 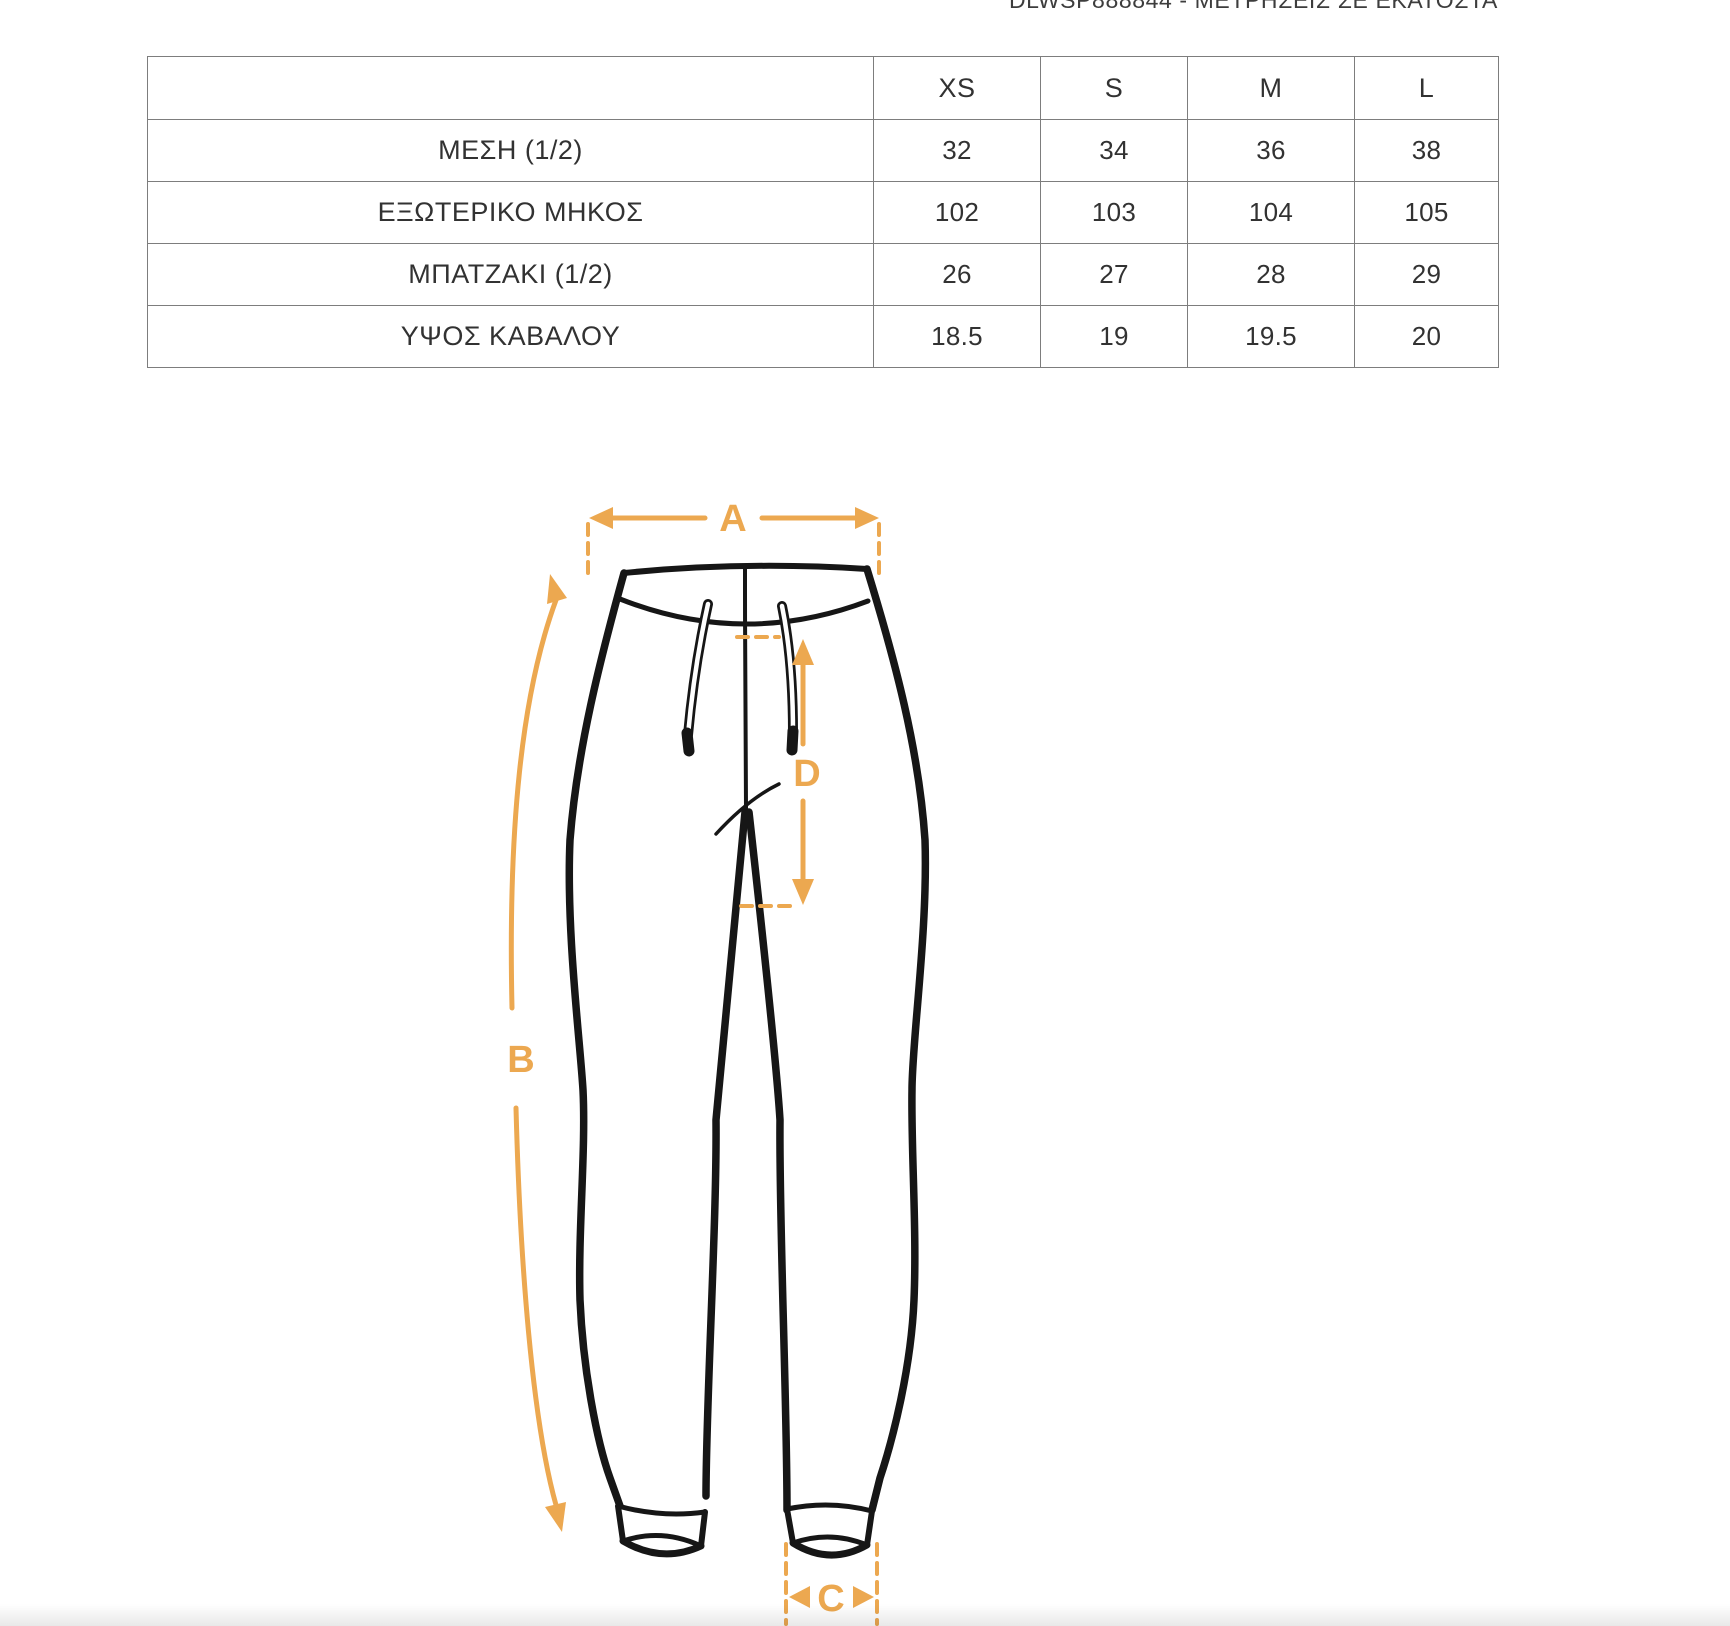 I want to click on measurement-value: 19, so click(x=1114, y=337).